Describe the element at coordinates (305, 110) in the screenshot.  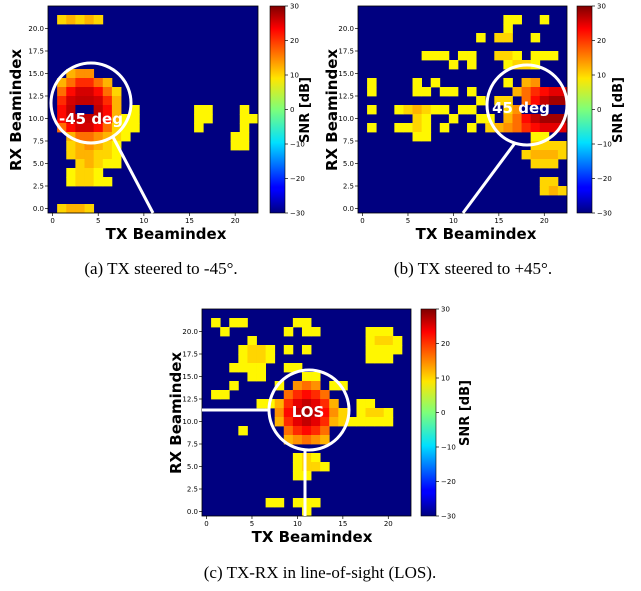
I see `colorbar-label-a: SNR [dB]` at that location.